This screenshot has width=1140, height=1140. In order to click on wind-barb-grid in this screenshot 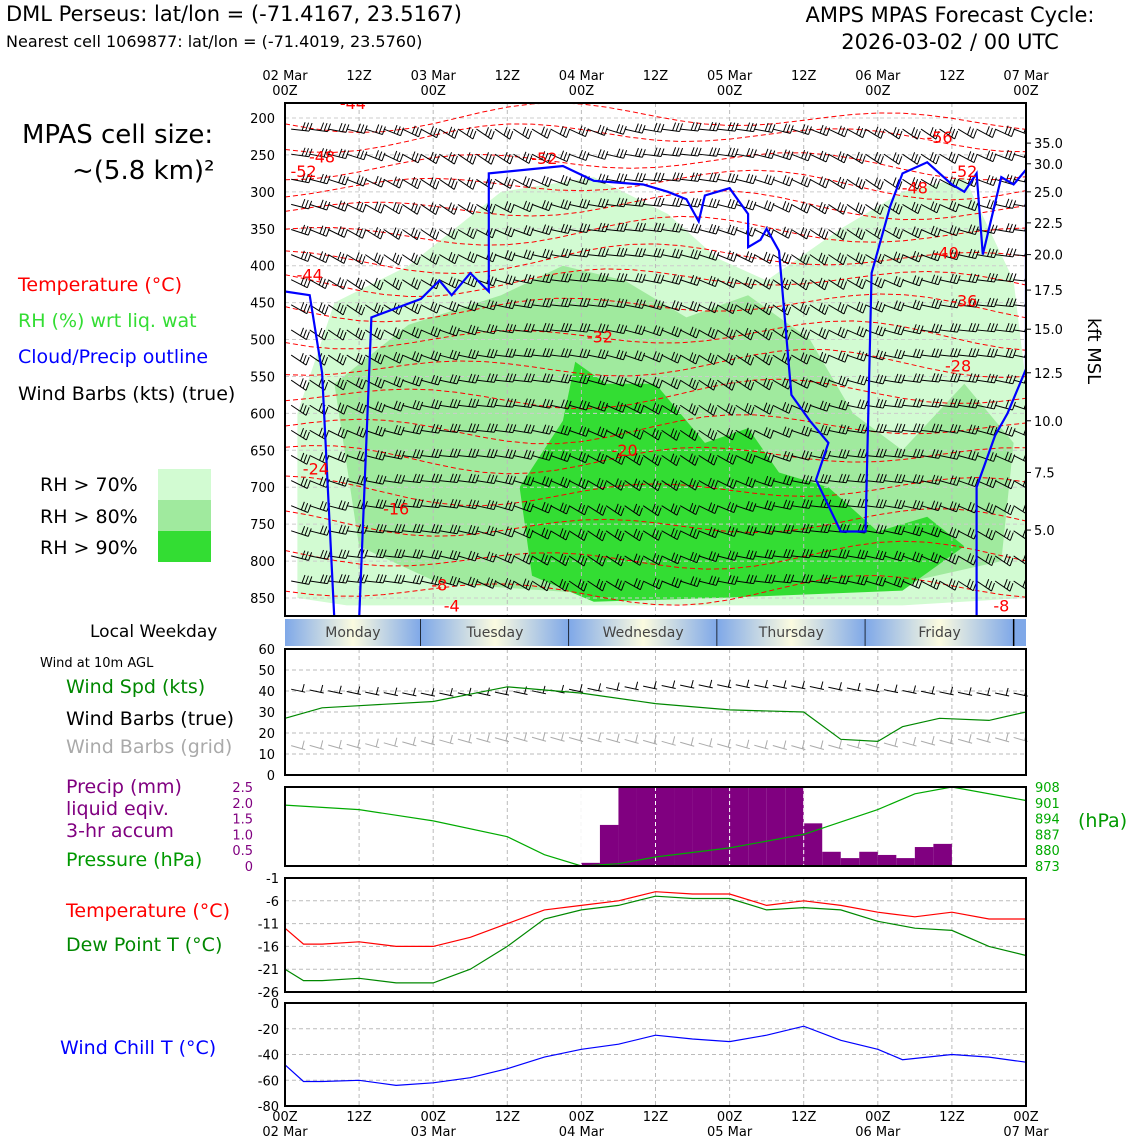, I will do `click(483, 740)`.